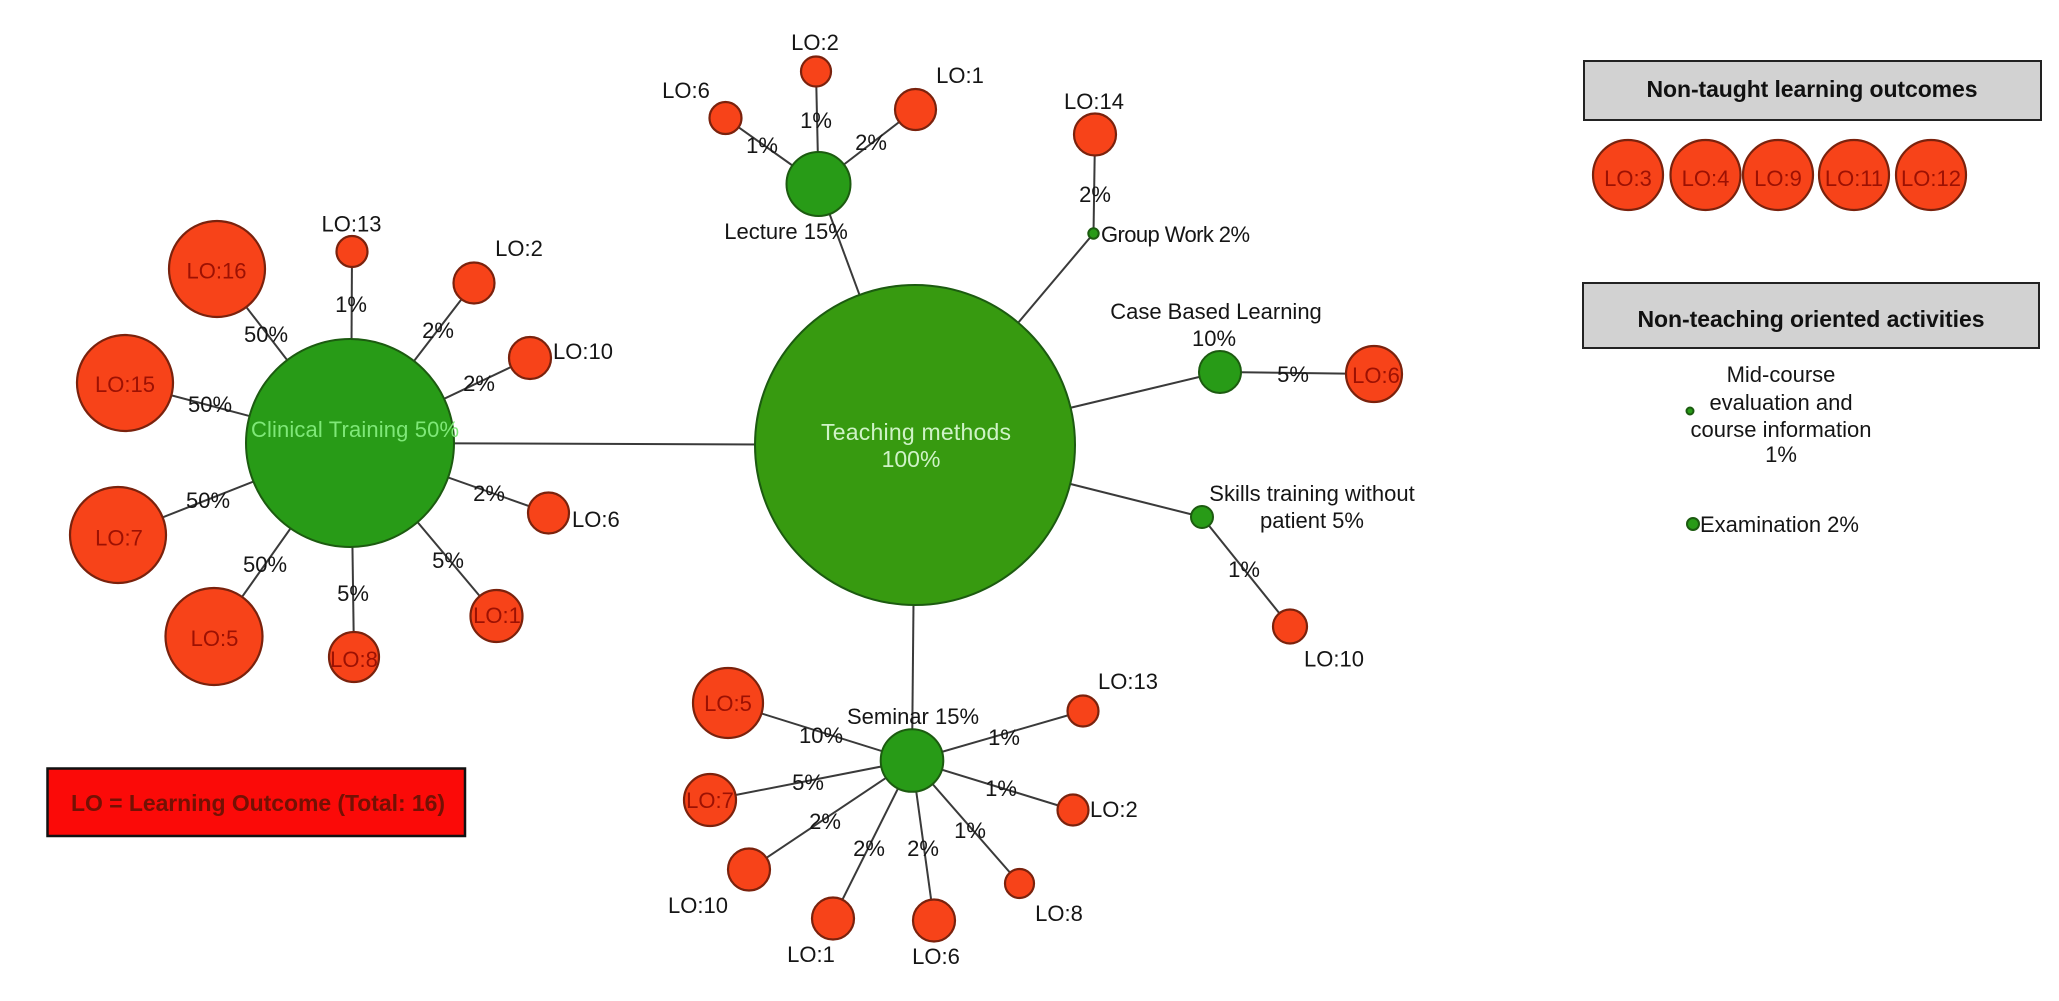  Describe the element at coordinates (1094, 101) in the screenshot. I see `svg-text: LO:14` at that location.